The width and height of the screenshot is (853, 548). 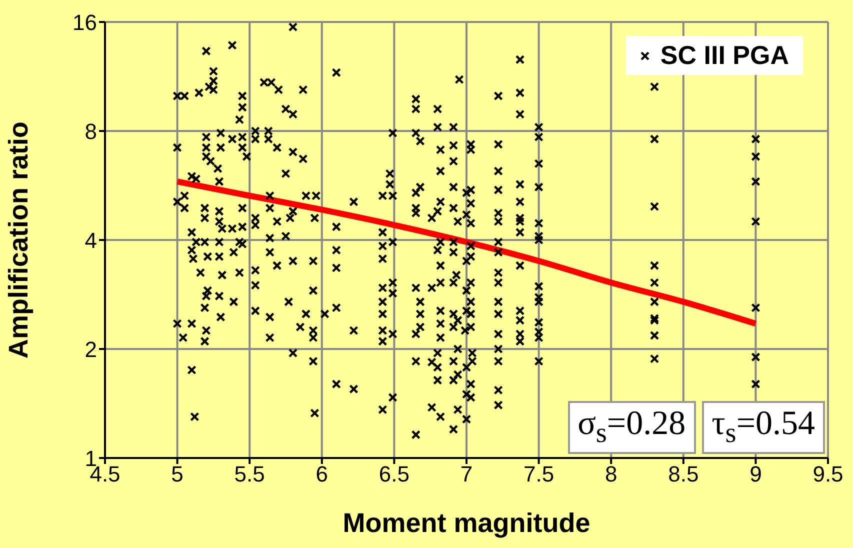 What do you see at coordinates (539, 474) in the screenshot?
I see `x-tick-label: 7.5` at bounding box center [539, 474].